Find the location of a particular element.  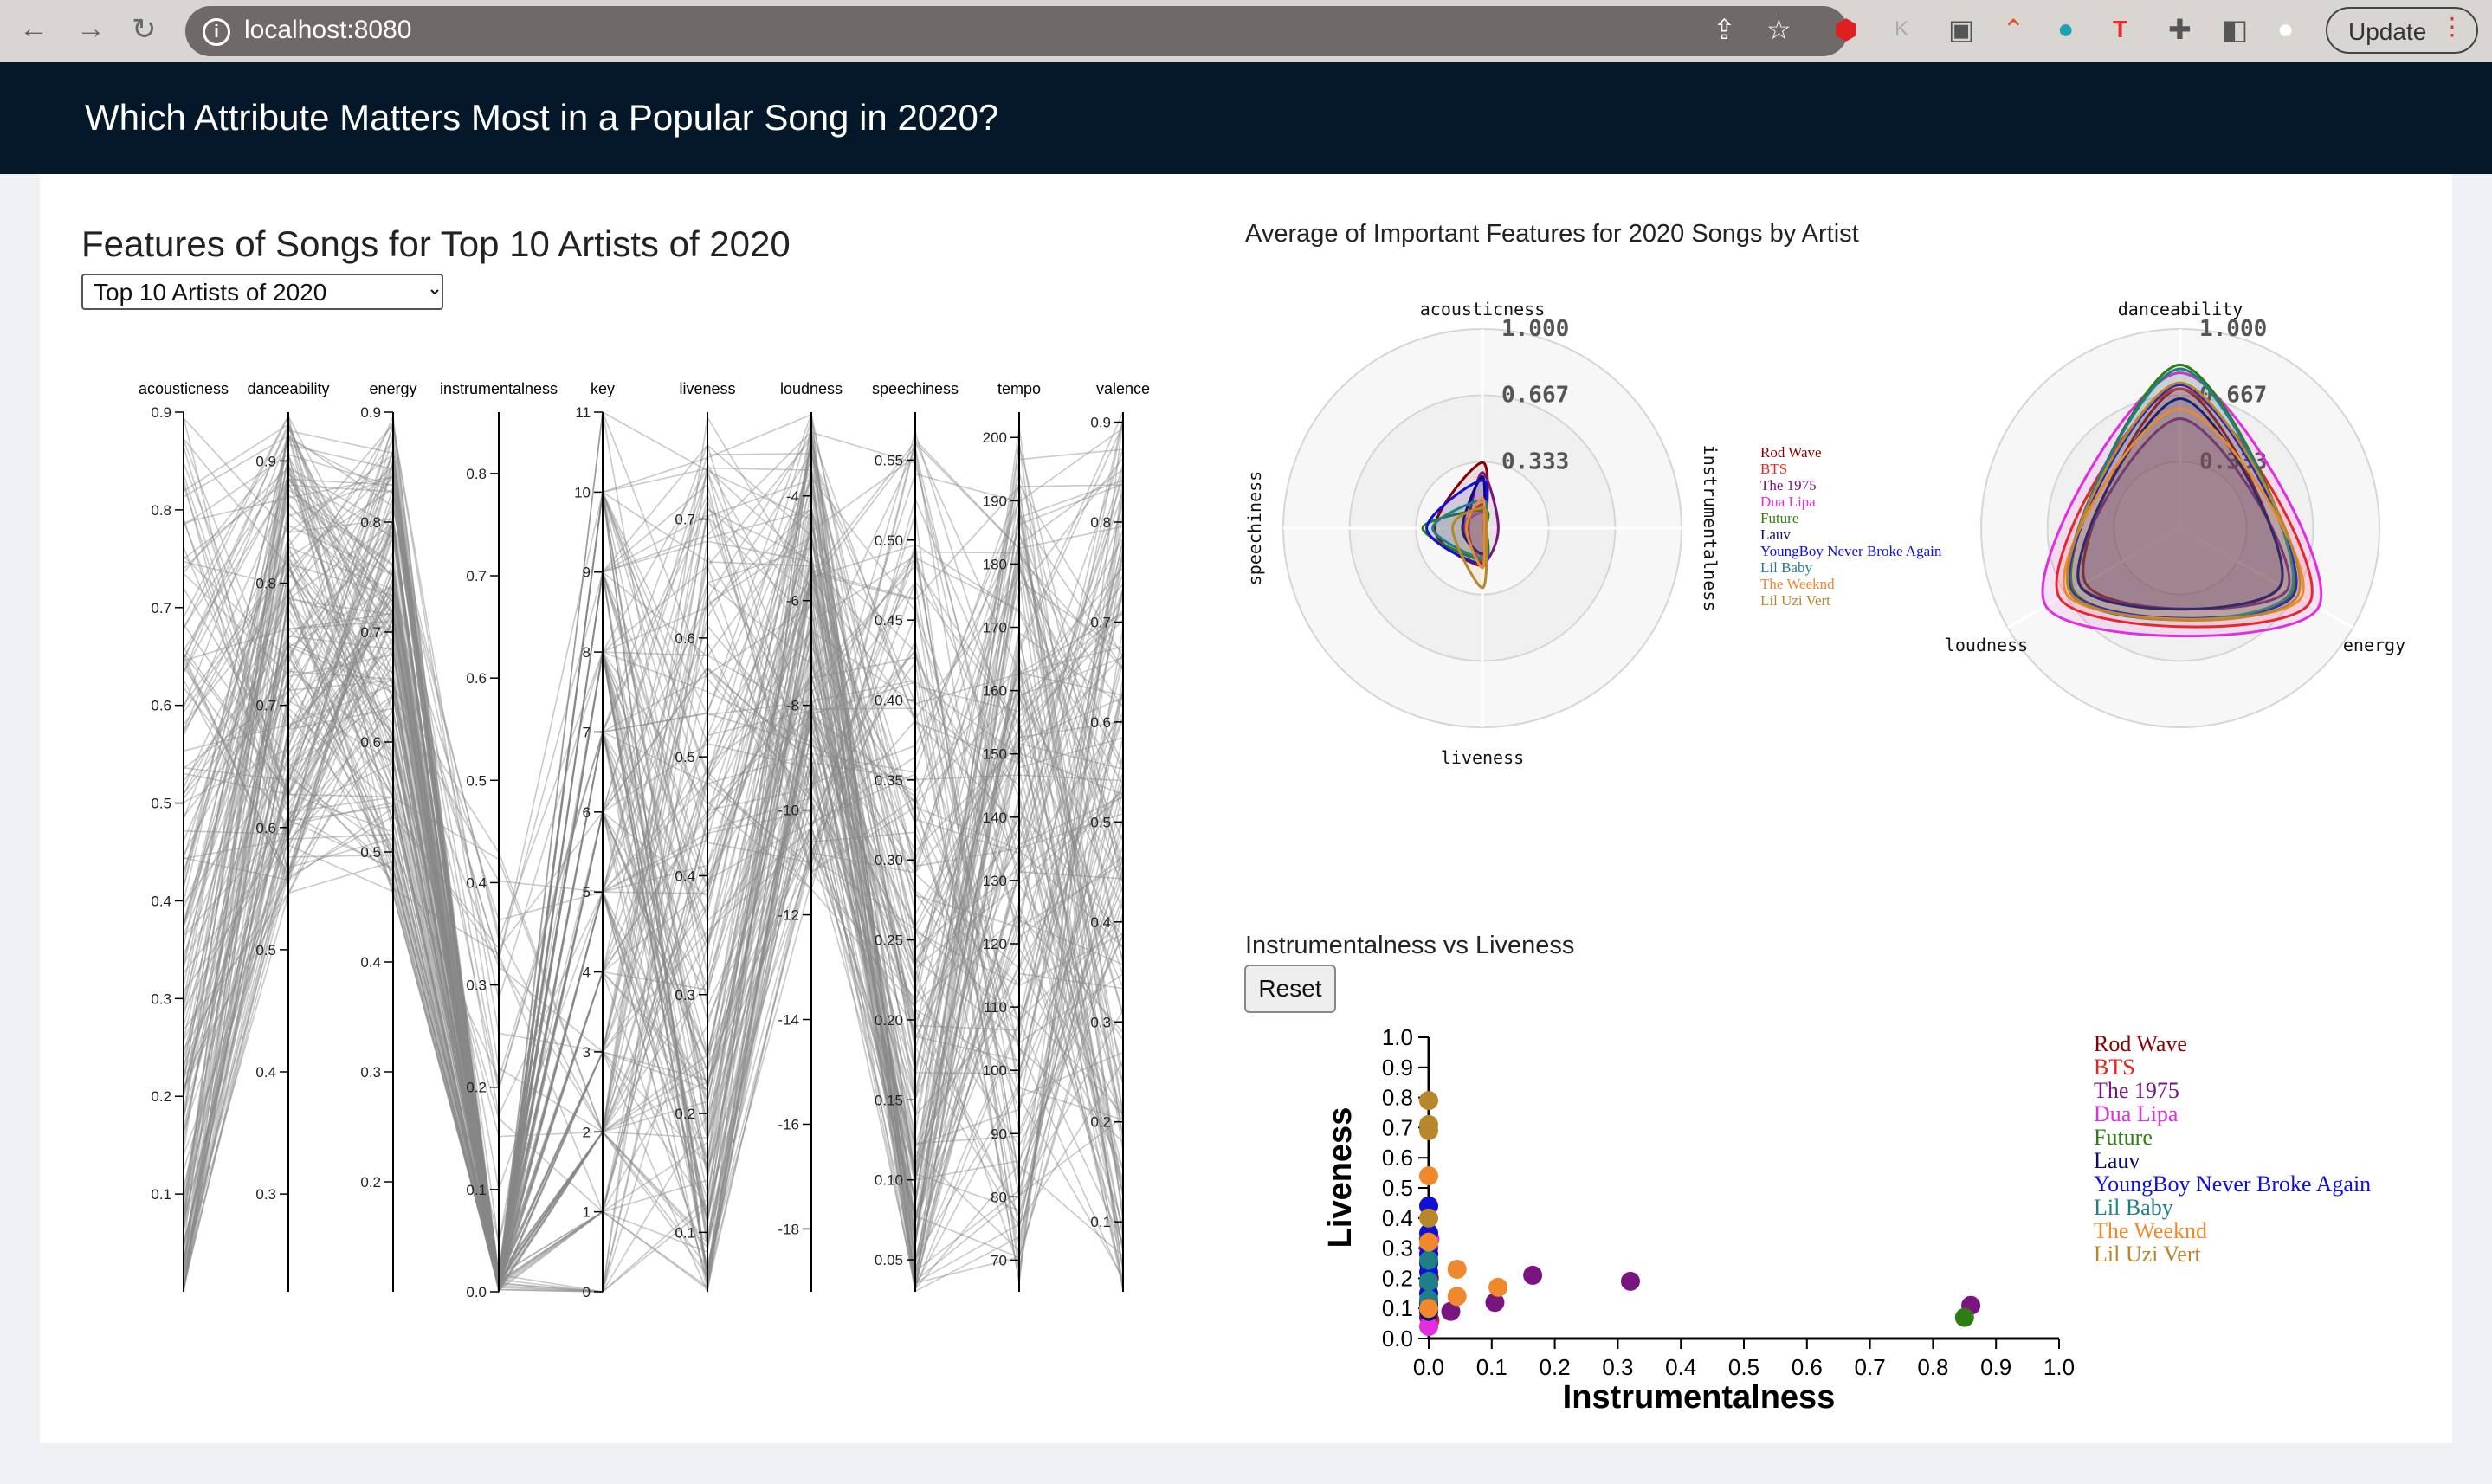

adblock-extension-icon: ⬢ is located at coordinates (1846, 29).